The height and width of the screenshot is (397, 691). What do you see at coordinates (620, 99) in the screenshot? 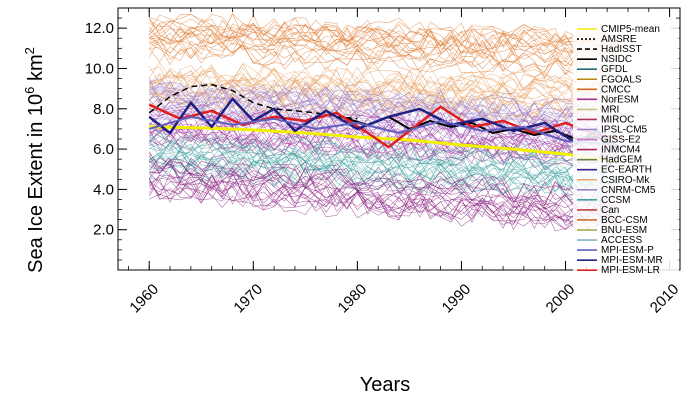
I see `legend-label: NorESM` at bounding box center [620, 99].